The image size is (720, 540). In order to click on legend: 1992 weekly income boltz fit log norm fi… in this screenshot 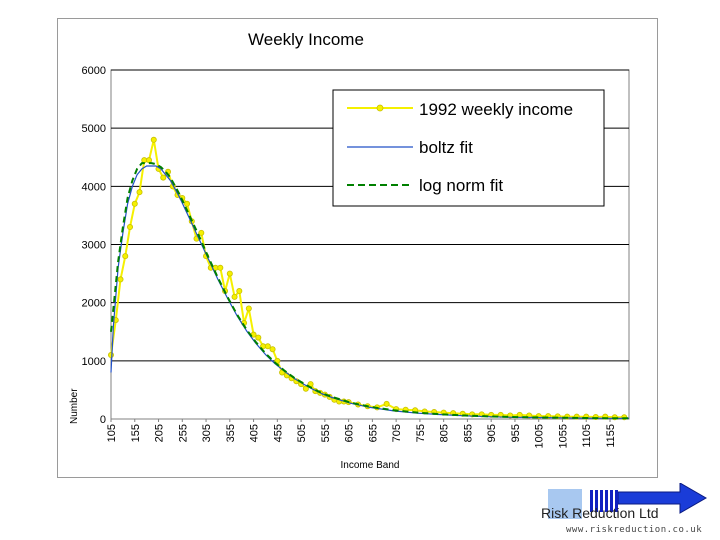, I will do `click(468, 148)`.